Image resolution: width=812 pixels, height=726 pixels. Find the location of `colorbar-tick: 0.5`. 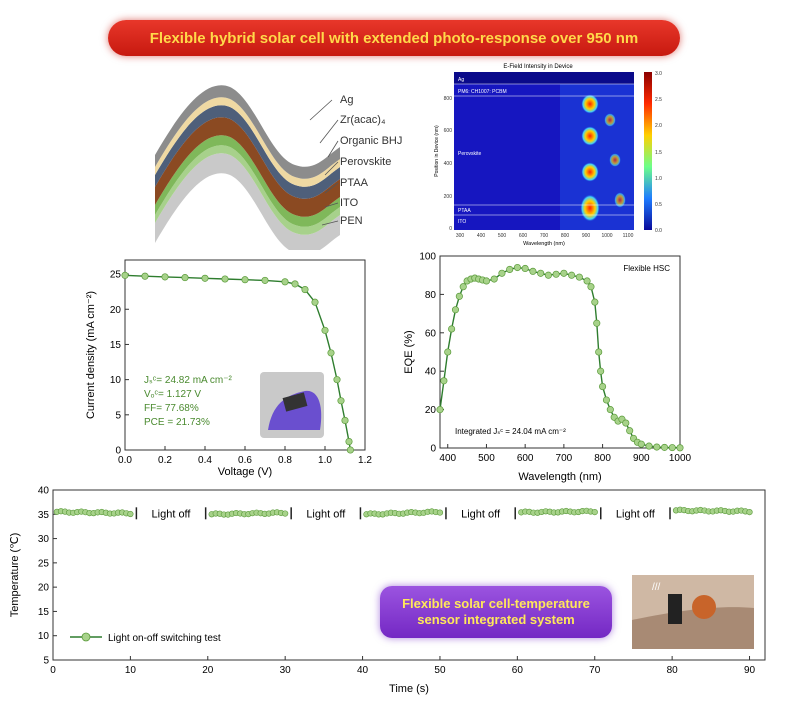

colorbar-tick: 0.5 is located at coordinates (658, 205).